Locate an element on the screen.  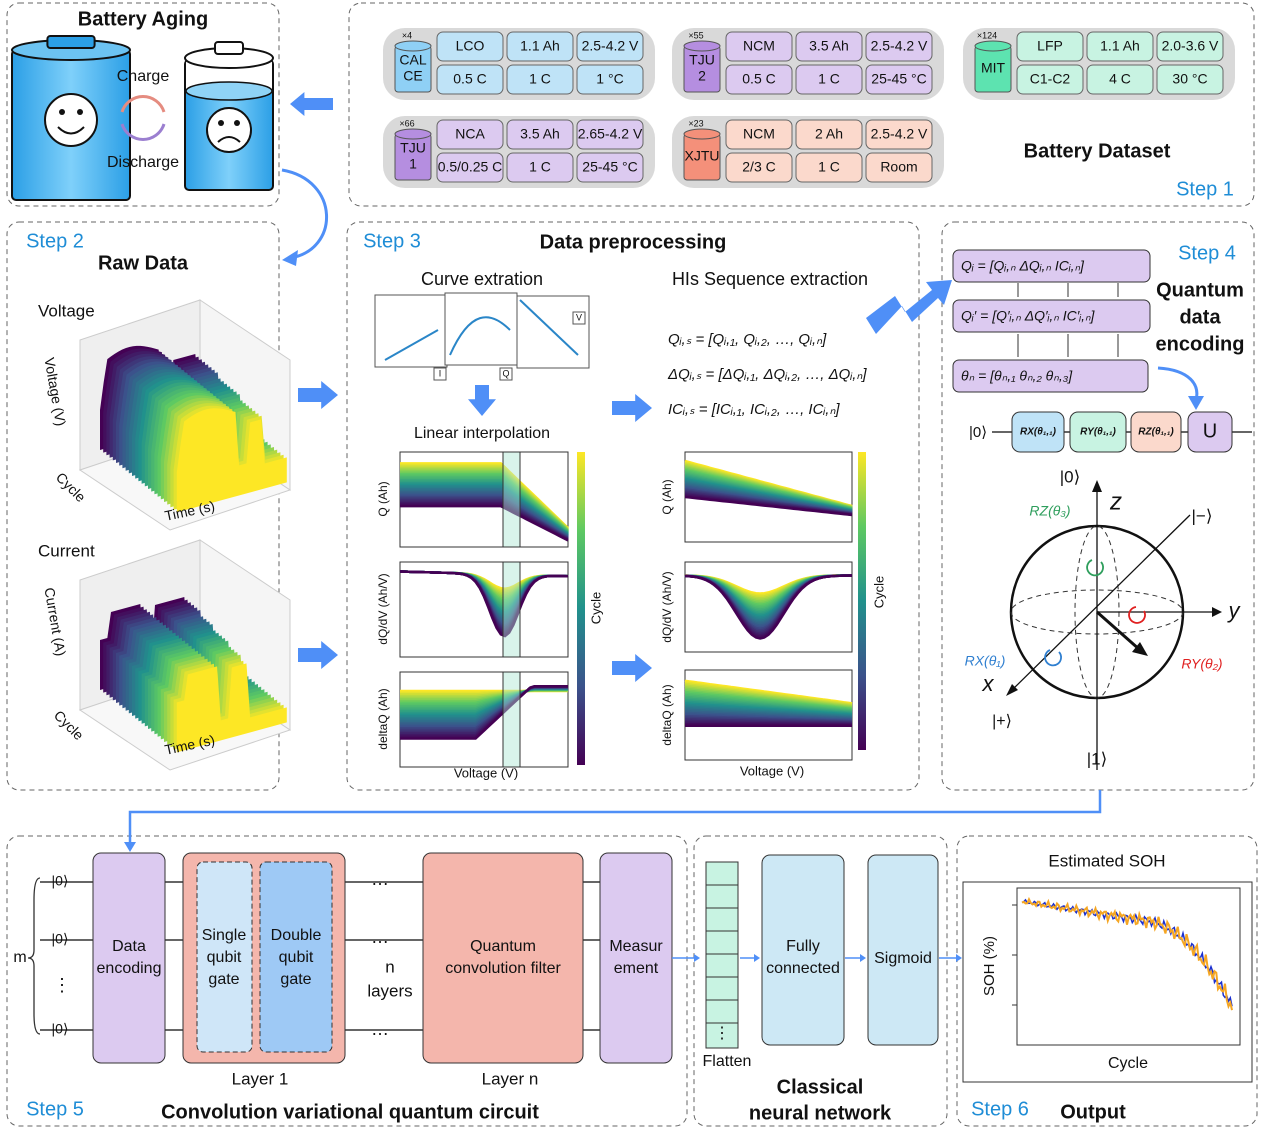
label: connected is located at coordinates (803, 968).